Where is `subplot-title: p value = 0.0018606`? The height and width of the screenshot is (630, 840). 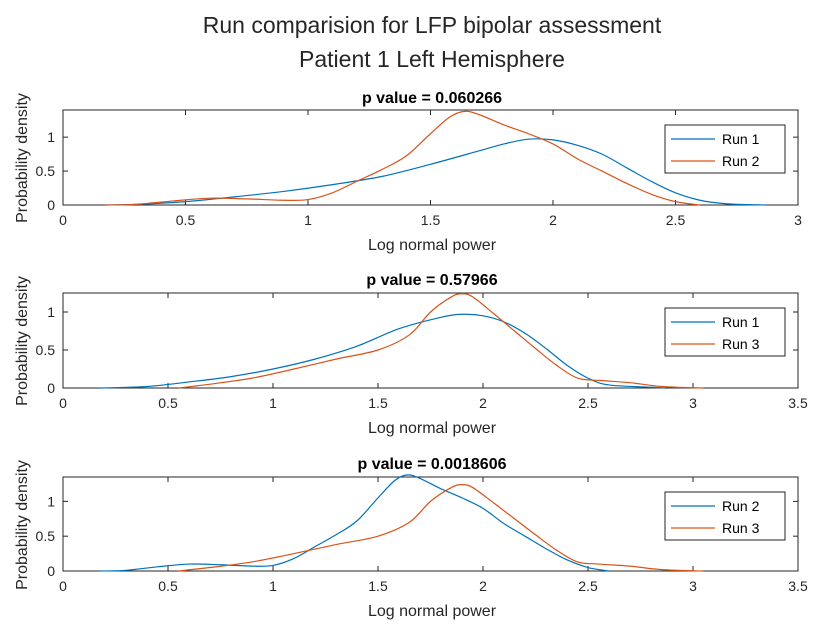
subplot-title: p value = 0.0018606 is located at coordinates (432, 464).